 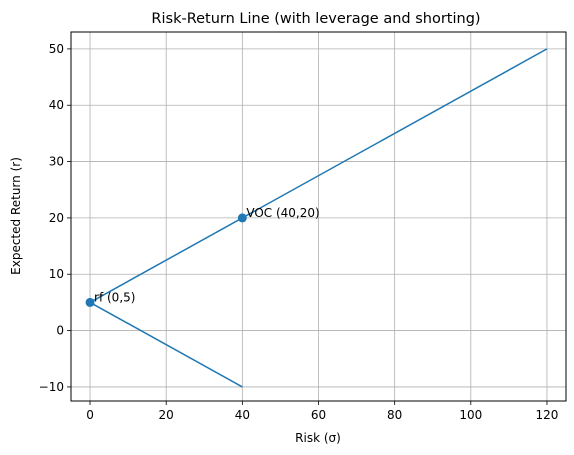 What do you see at coordinates (202, 256) in the screenshot?
I see `data-points: rf (0,5) VOC (40,20)` at bounding box center [202, 256].